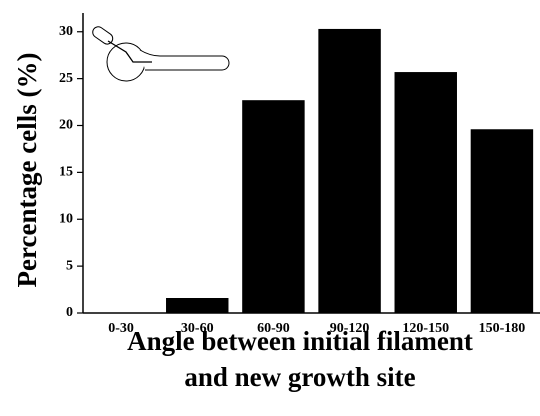 The image size is (540, 416). What do you see at coordinates (66, 218) in the screenshot?
I see `y-tick-label: 10` at bounding box center [66, 218].